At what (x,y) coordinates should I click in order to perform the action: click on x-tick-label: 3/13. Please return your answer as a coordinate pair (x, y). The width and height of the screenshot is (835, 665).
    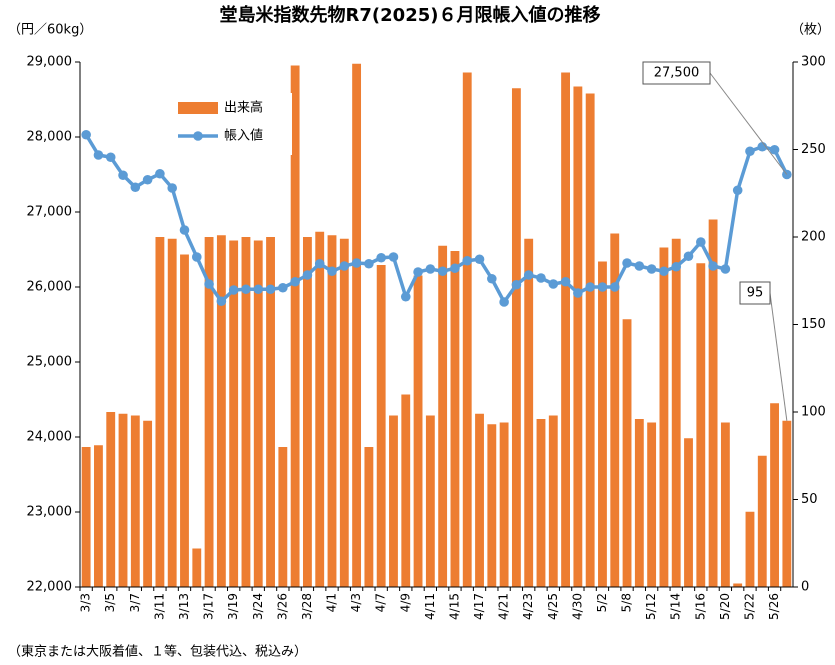
    Looking at the image, I should click on (184, 606).